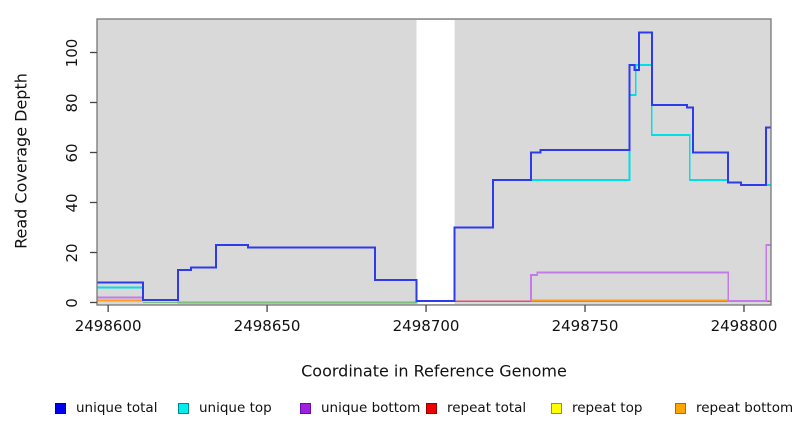 This screenshot has height=432, width=792. I want to click on y-tick-label: 80, so click(72, 102).